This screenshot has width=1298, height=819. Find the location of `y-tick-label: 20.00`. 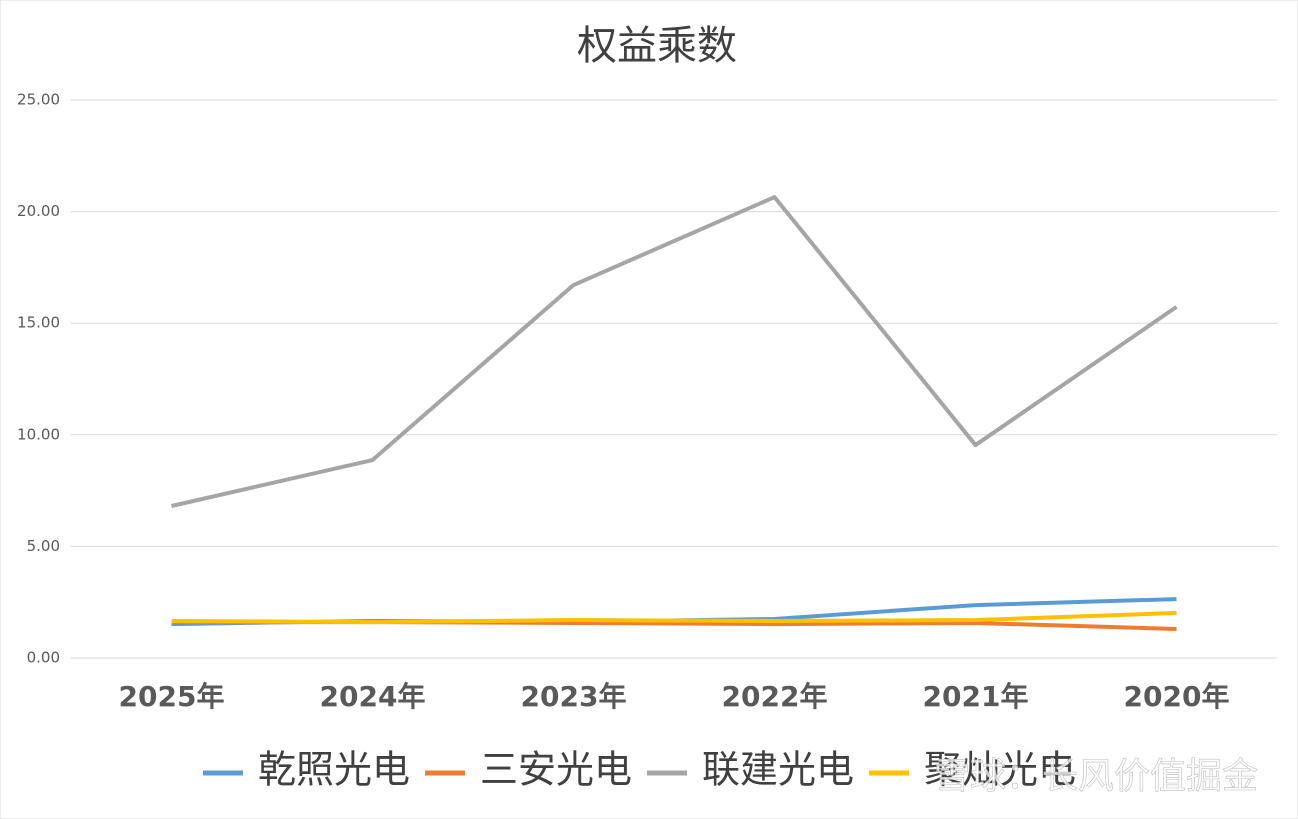

y-tick-label: 20.00 is located at coordinates (38, 211).